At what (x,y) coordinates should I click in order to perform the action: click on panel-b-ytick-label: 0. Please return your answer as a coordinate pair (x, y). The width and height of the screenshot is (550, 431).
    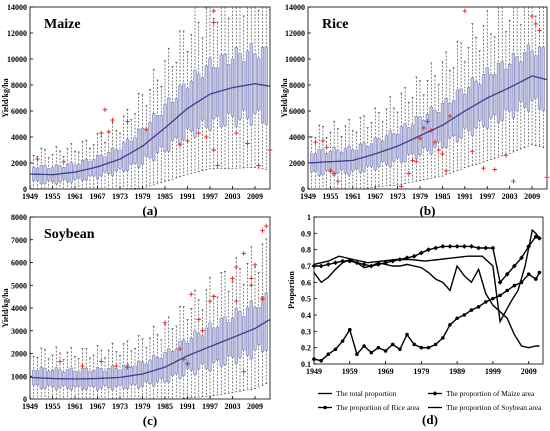
    Looking at the image, I should click on (303, 189).